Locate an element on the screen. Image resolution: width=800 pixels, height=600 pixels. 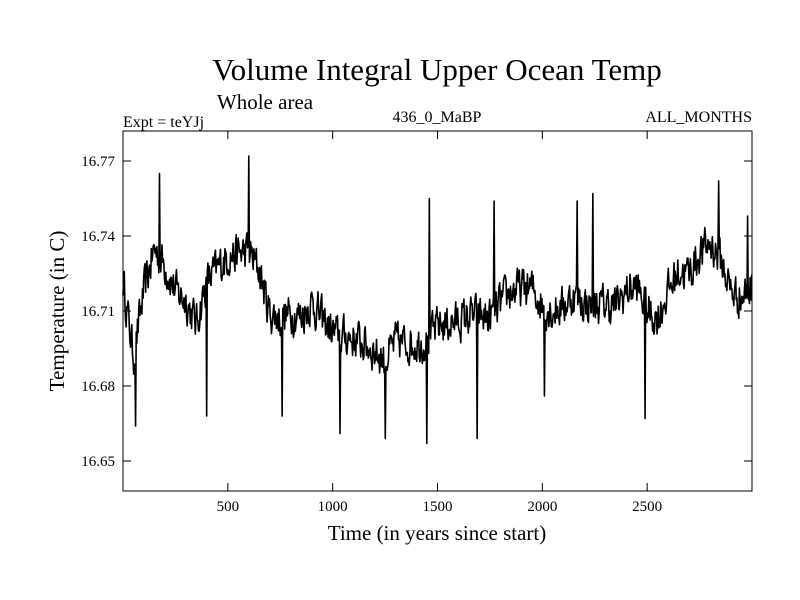
y-tick-label: 16.68 is located at coordinates (98, 387).